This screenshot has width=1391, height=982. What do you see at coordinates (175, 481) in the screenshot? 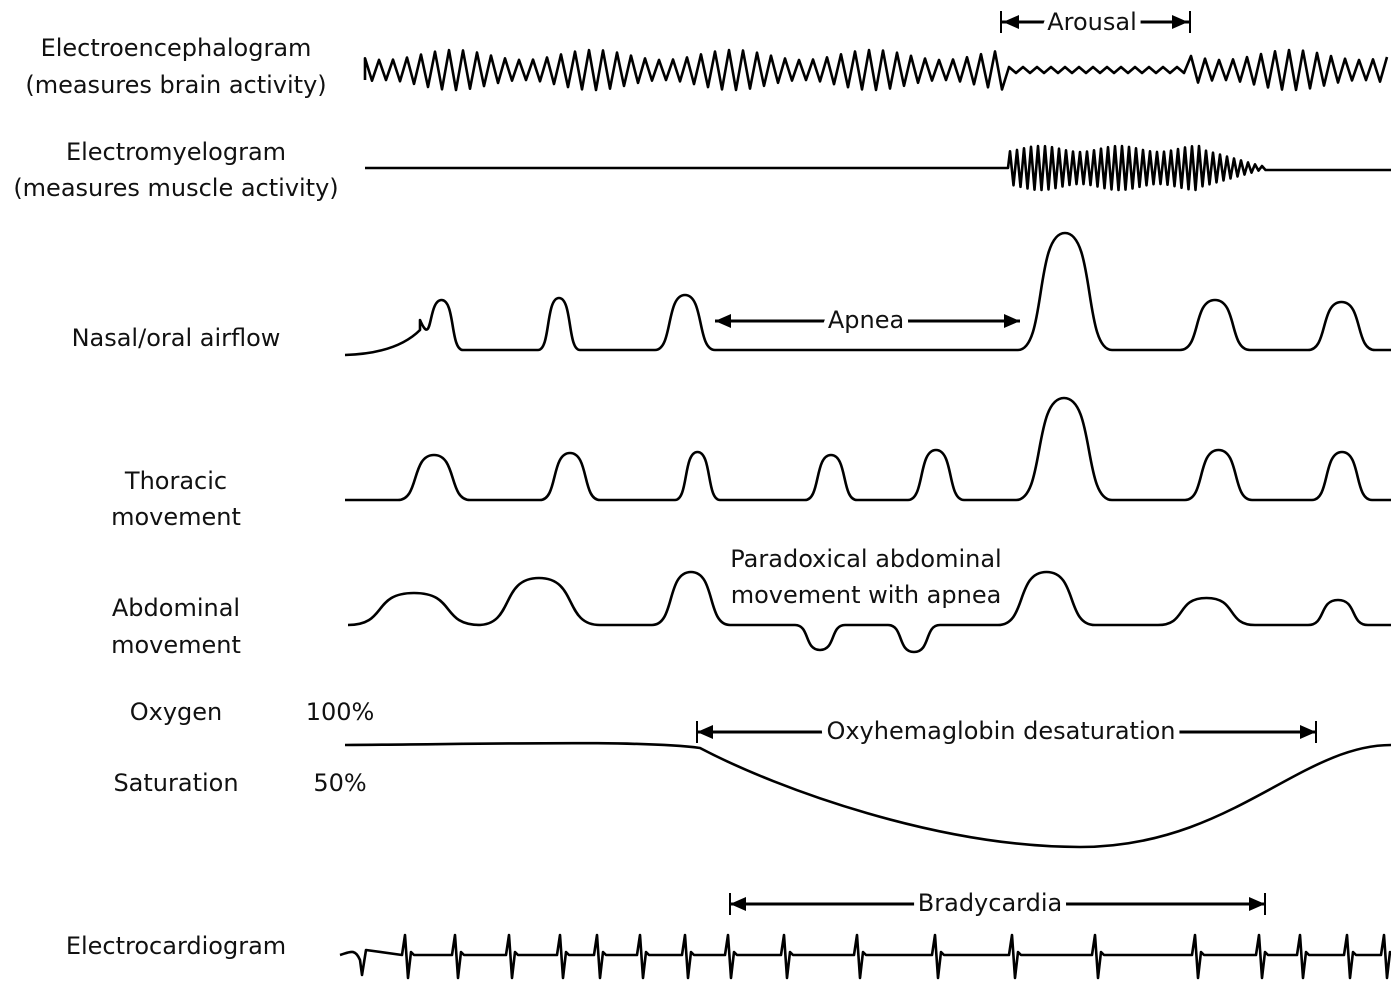
I see `channel-label: Thoracic` at bounding box center [175, 481].